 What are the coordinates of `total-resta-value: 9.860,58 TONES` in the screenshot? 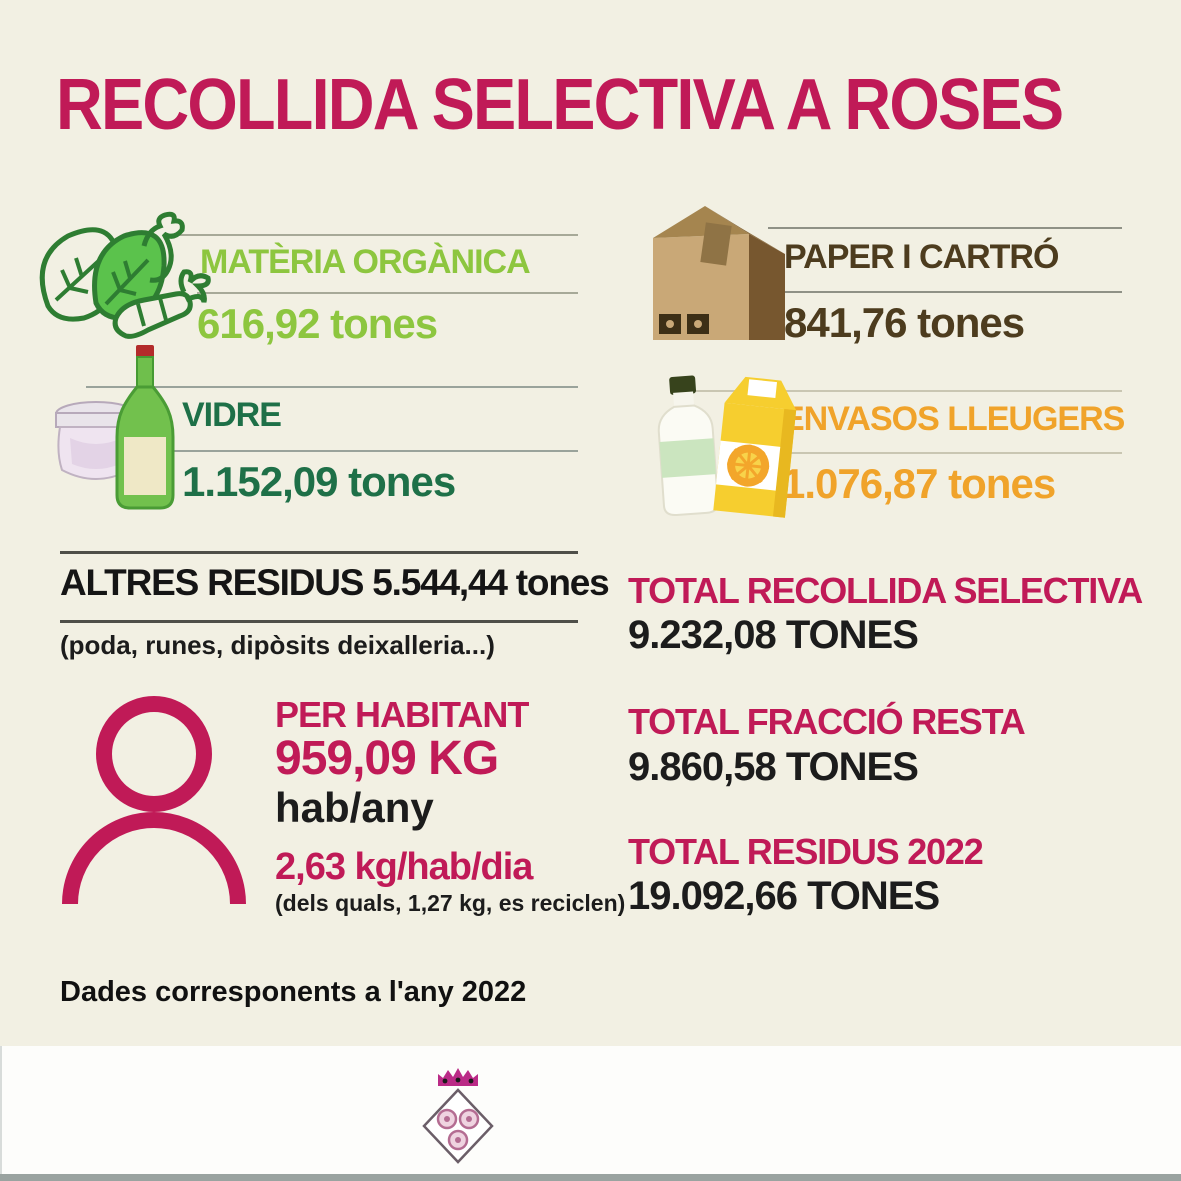 It's located at (773, 767).